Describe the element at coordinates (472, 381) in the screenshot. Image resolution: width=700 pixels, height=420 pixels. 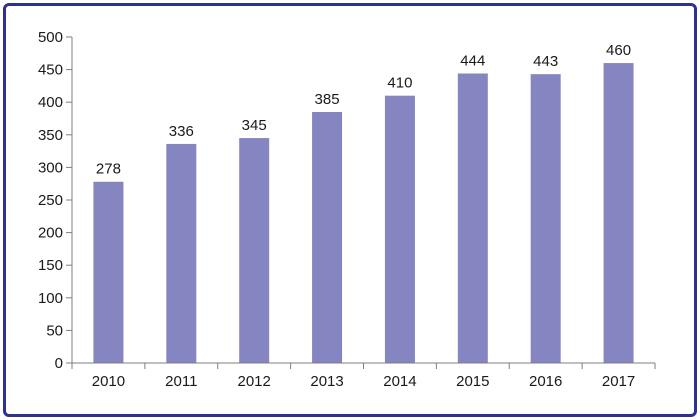
I see `x-tick-label-2015: 2015` at that location.